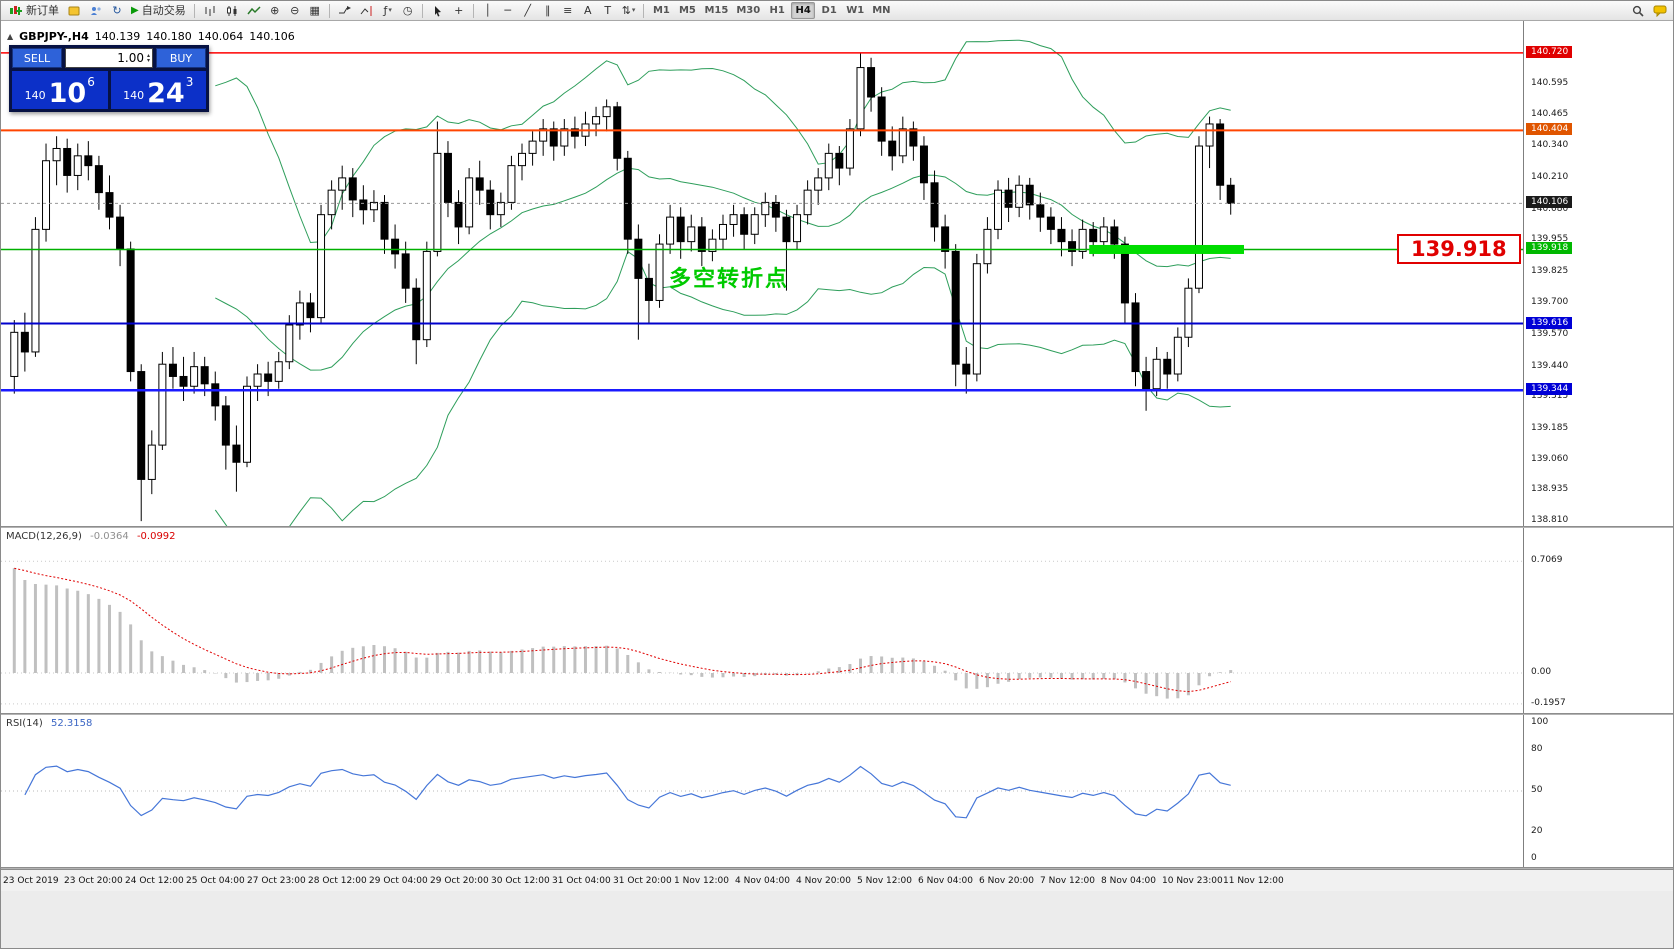 The height and width of the screenshot is (949, 1674). I want to click on crosshair-button: +, so click(459, 10).